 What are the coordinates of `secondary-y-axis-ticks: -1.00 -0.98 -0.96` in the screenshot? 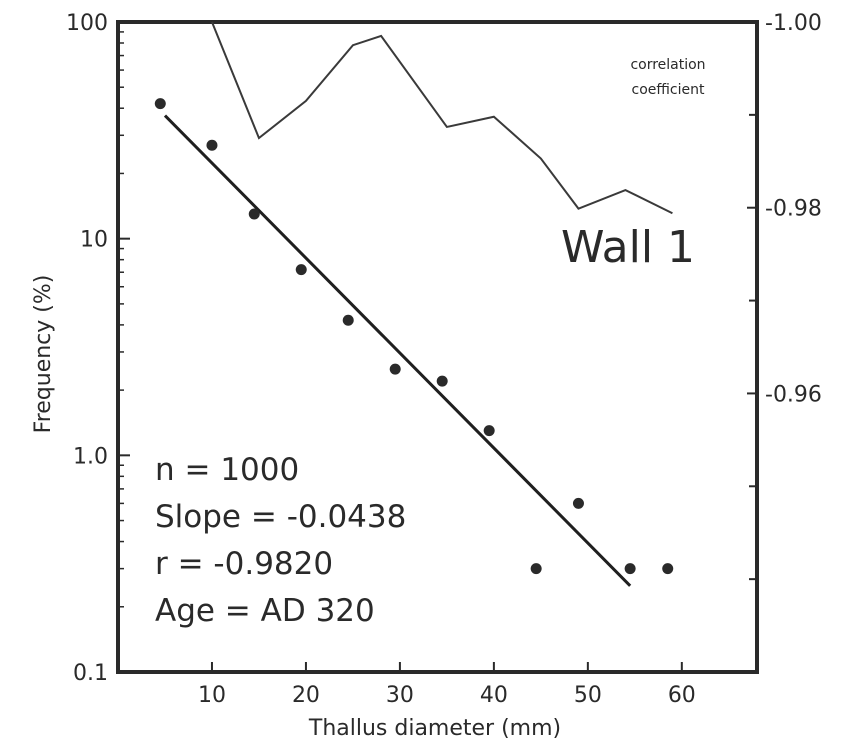 It's located at (784, 296).